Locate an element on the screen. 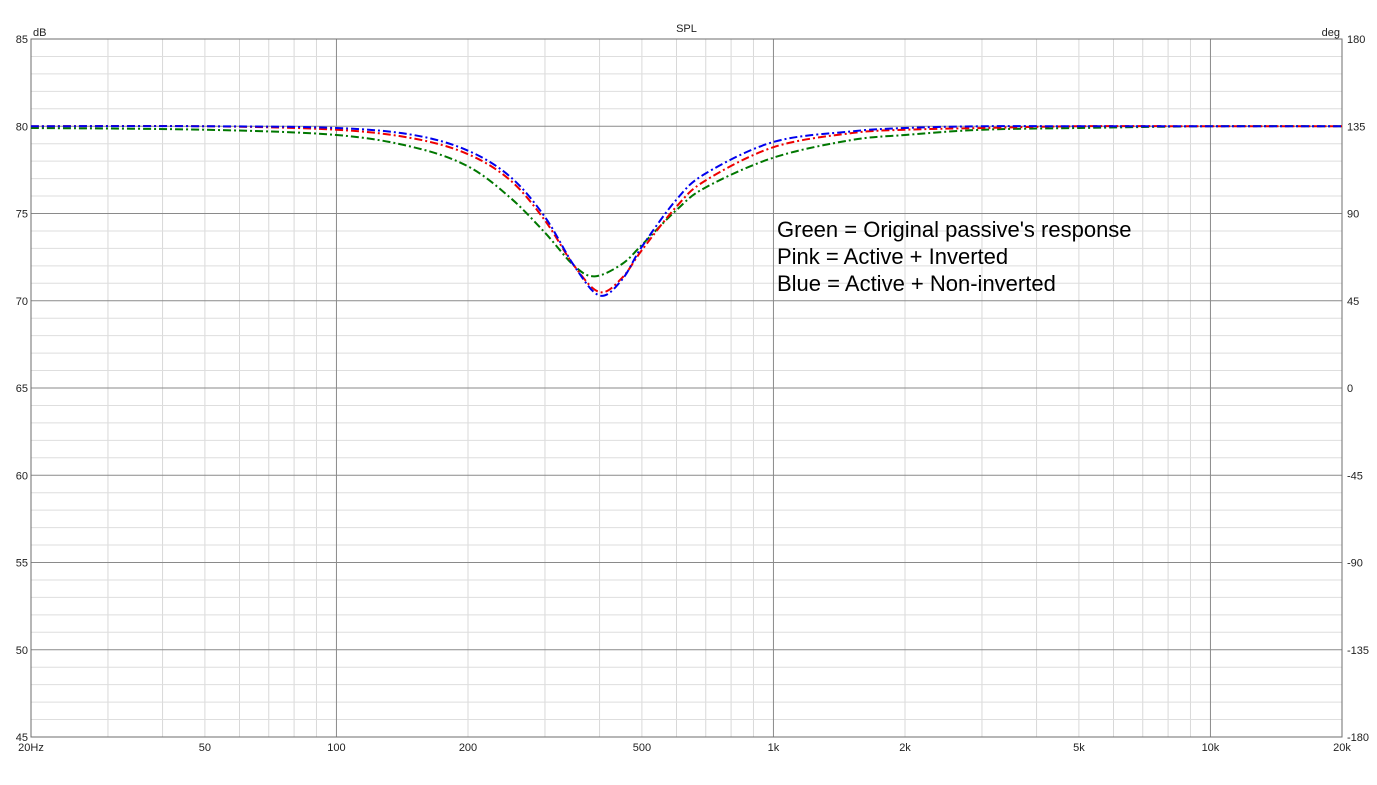 The width and height of the screenshot is (1377, 785). y-tick-label-left: 60 is located at coordinates (22, 476).